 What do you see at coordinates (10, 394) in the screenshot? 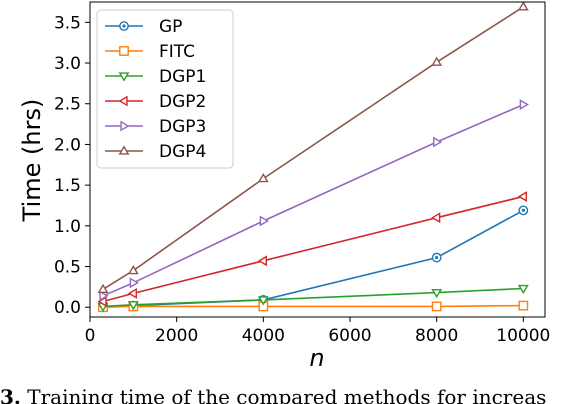
I see `caption-label: 3.` at bounding box center [10, 394].